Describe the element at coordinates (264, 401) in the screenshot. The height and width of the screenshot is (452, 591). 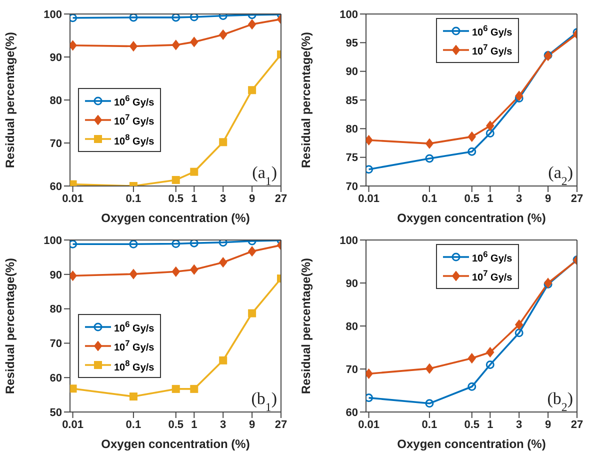
I see `annotation: (b$_{1}$)` at that location.